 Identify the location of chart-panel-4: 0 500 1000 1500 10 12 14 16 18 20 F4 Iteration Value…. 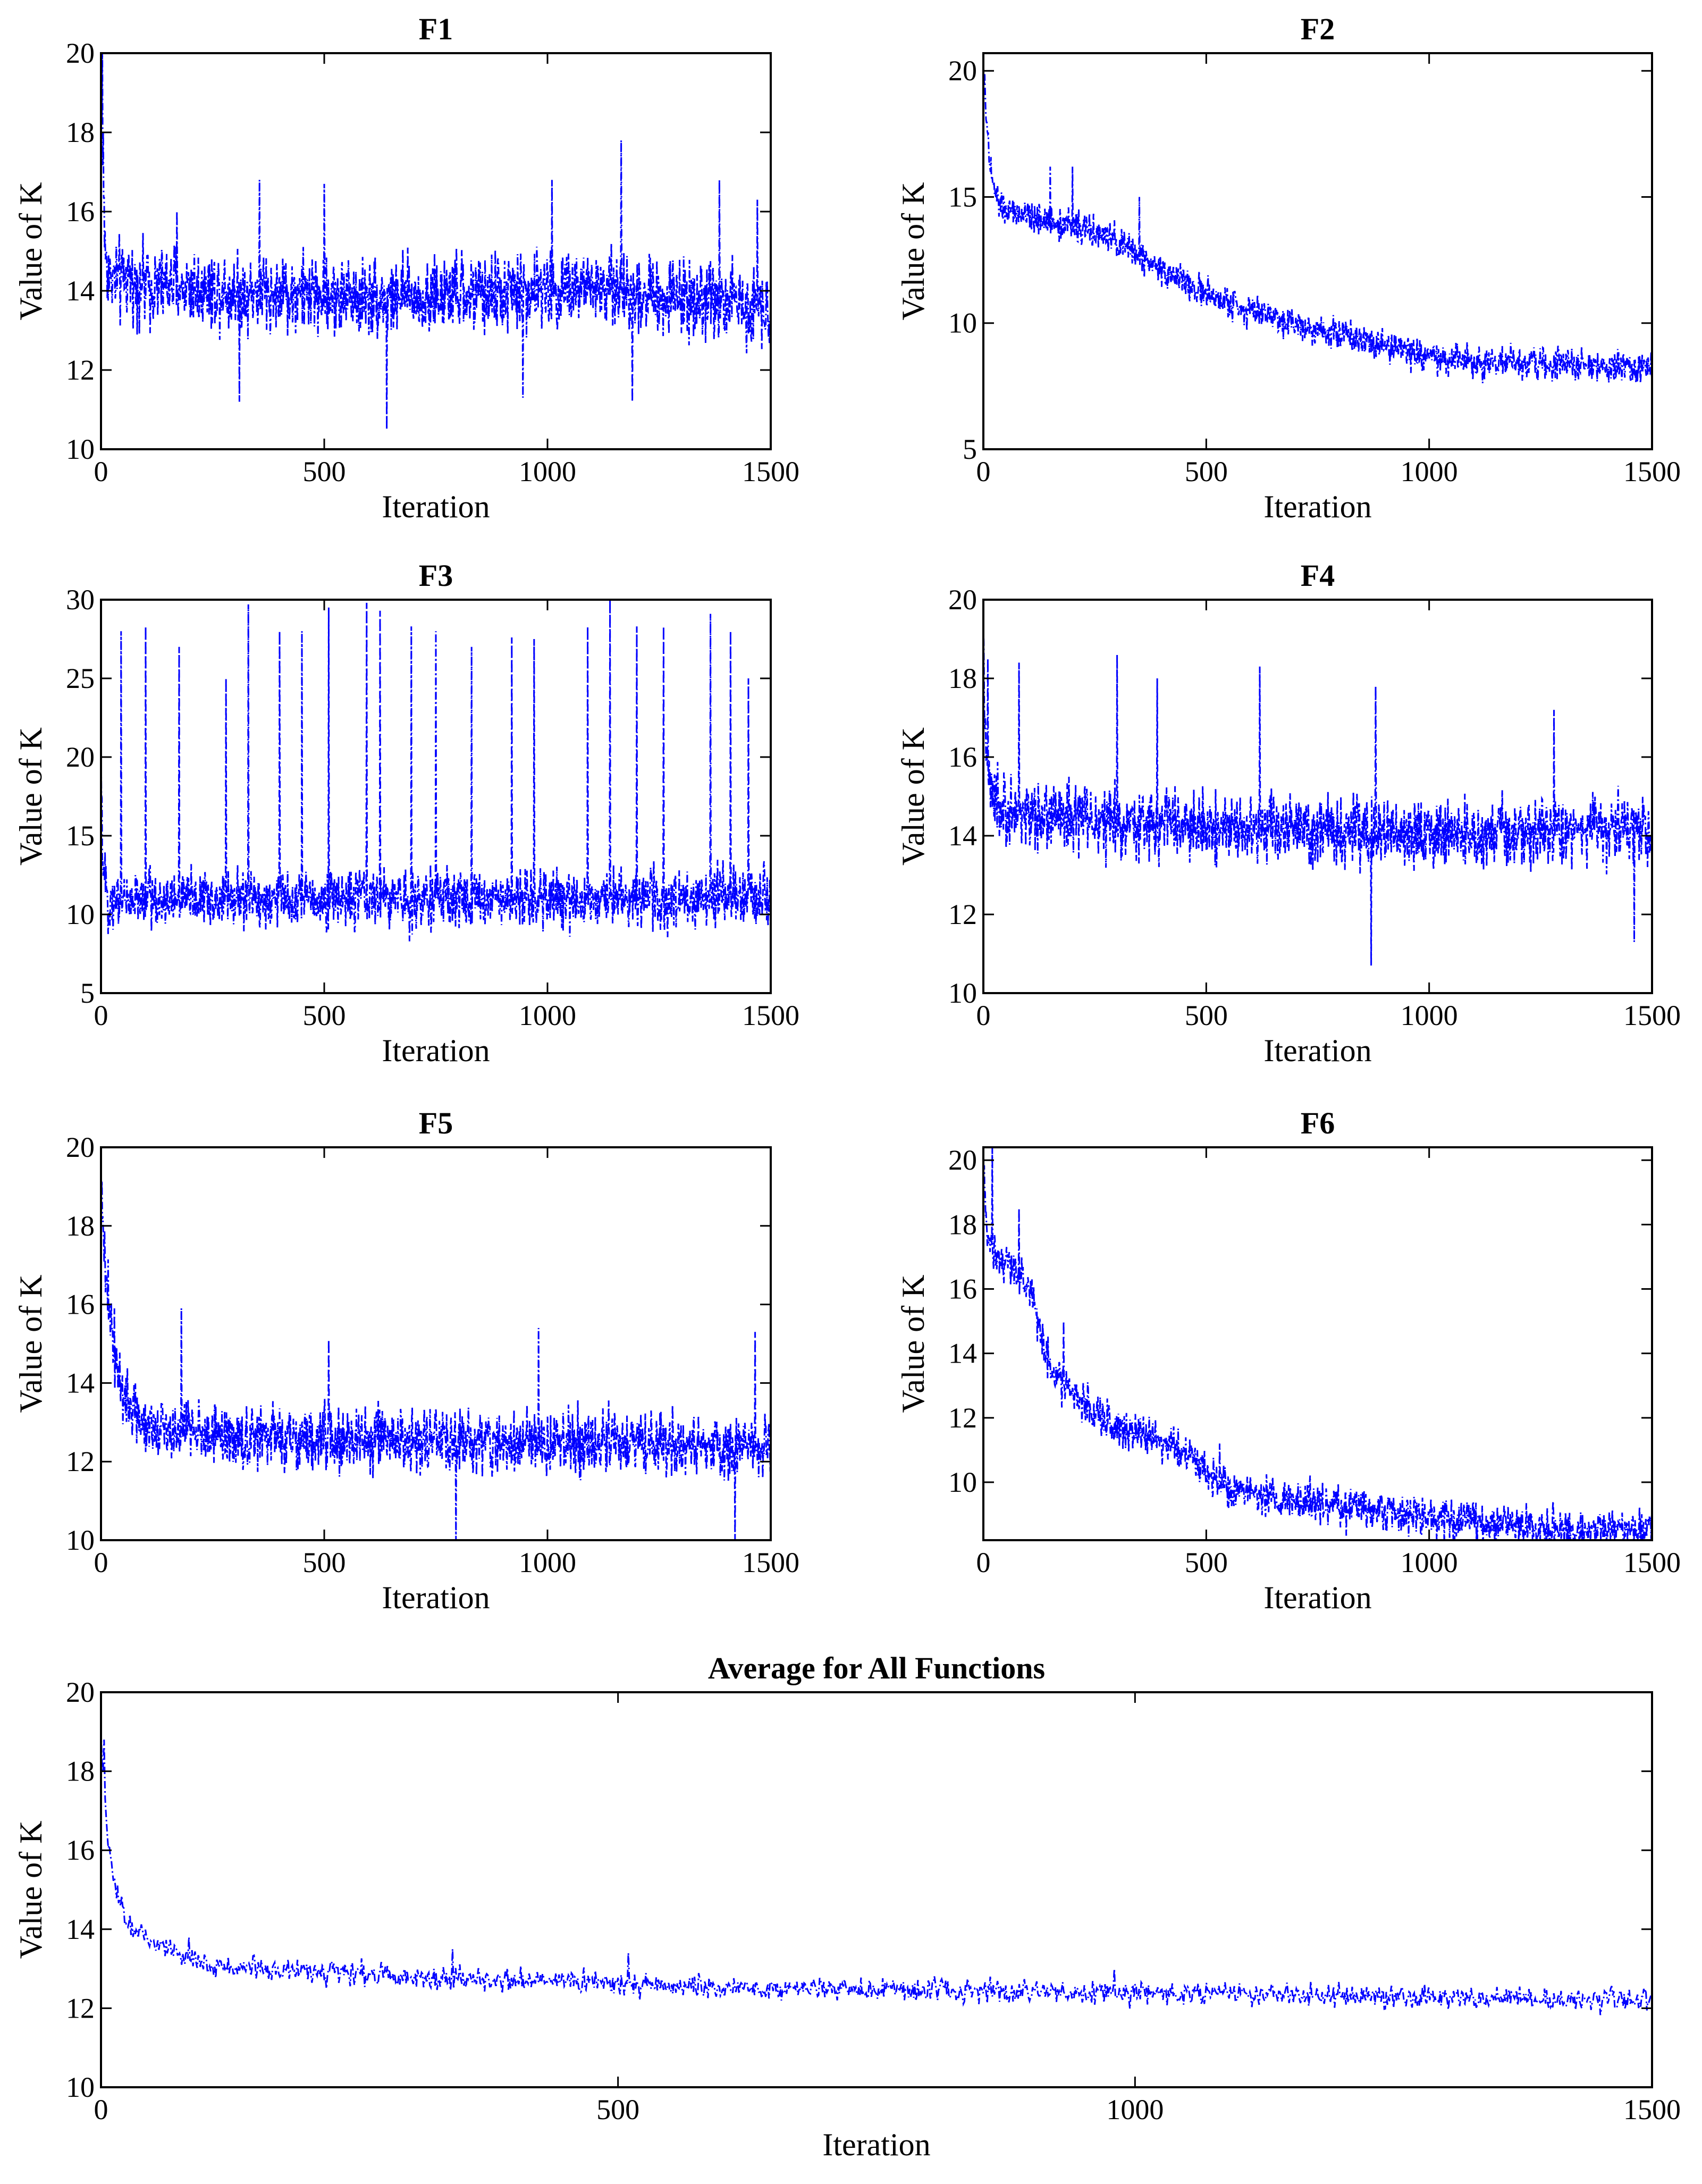
(1289, 813).